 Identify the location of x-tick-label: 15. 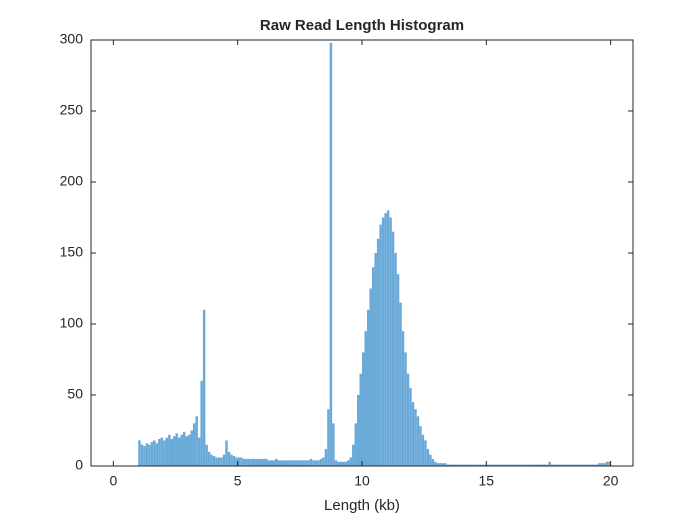
(487, 481).